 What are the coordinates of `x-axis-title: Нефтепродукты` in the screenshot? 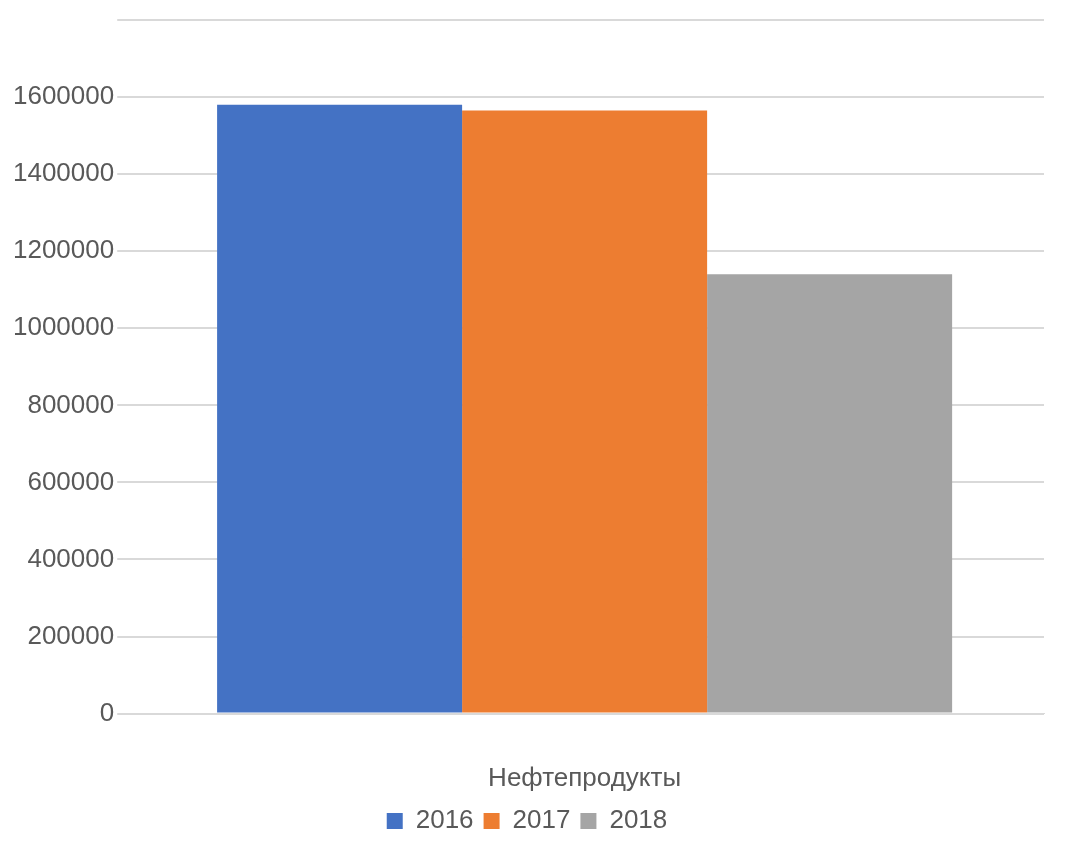 It's located at (585, 776).